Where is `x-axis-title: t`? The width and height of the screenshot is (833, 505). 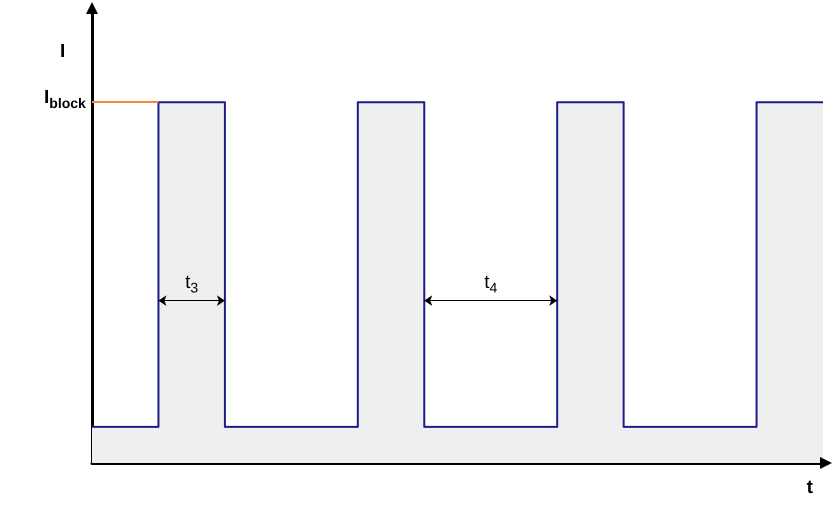
x-axis-title: t is located at coordinates (810, 487).